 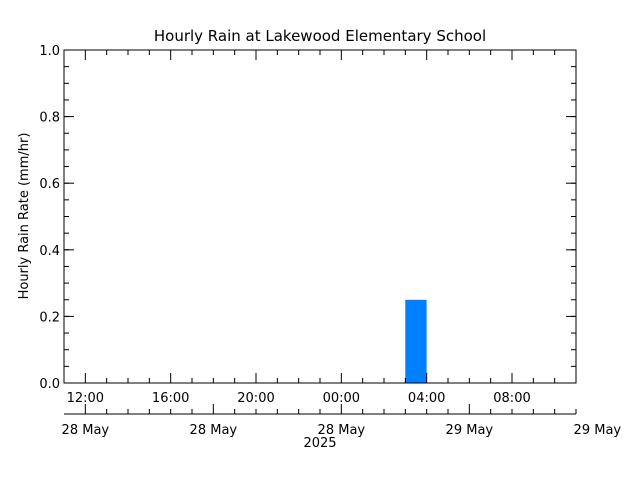 I want to click on y-tick-label: 0.8, so click(x=49, y=118).